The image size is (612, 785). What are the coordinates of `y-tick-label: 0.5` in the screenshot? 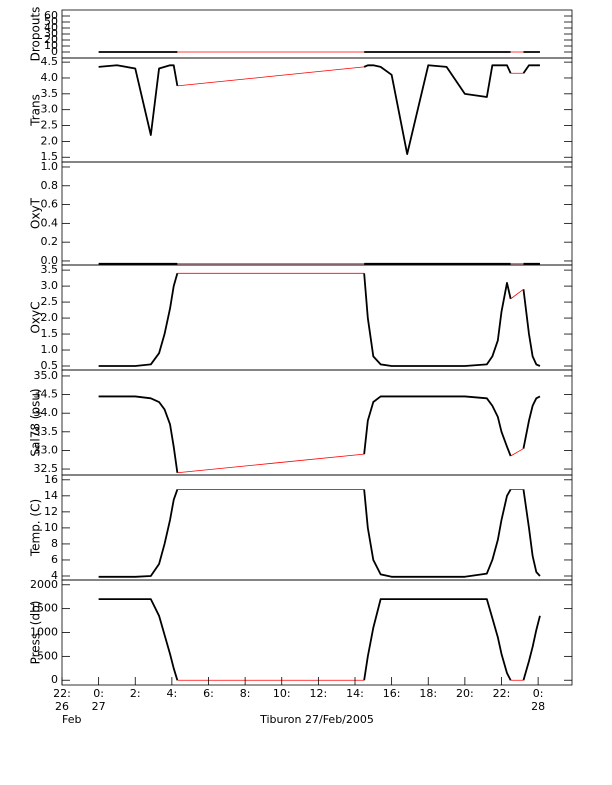 It's located at (50, 365).